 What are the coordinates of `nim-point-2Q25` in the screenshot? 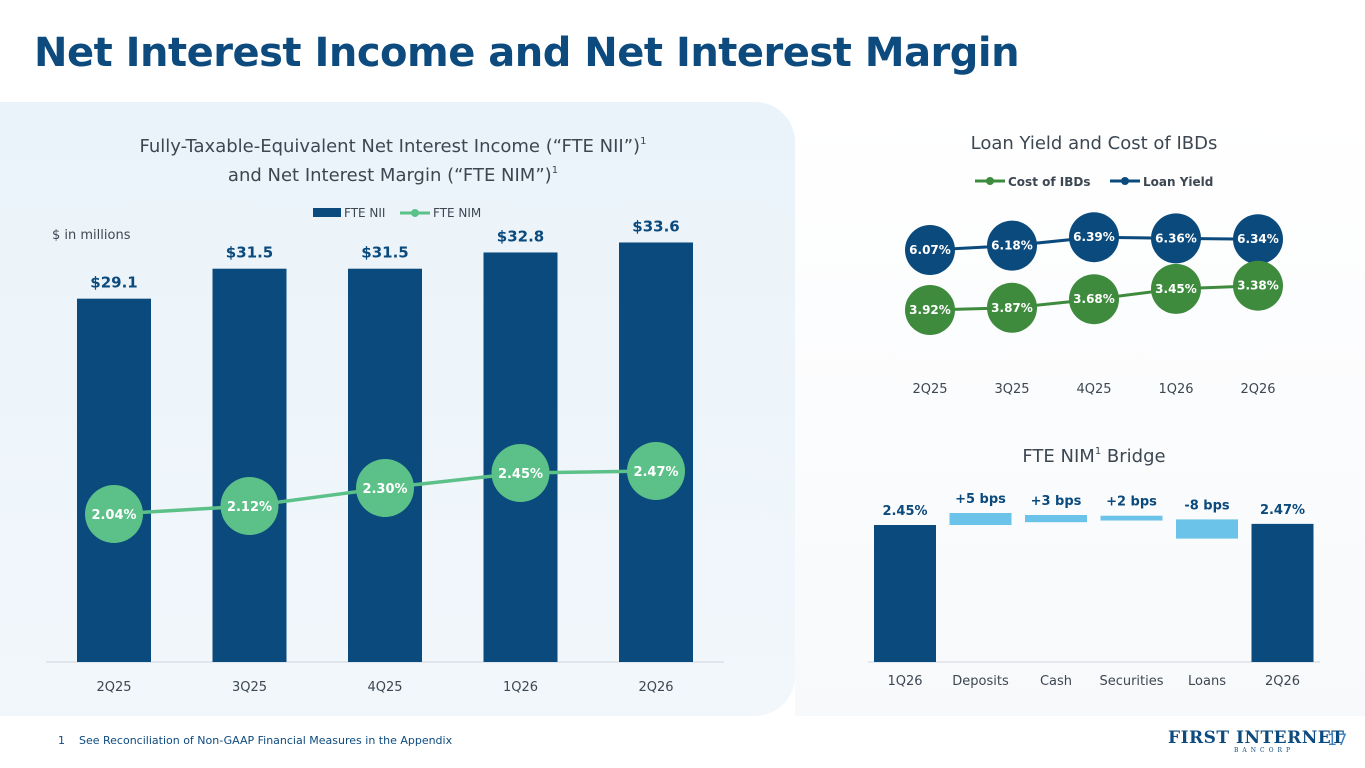 It's located at (114, 514).